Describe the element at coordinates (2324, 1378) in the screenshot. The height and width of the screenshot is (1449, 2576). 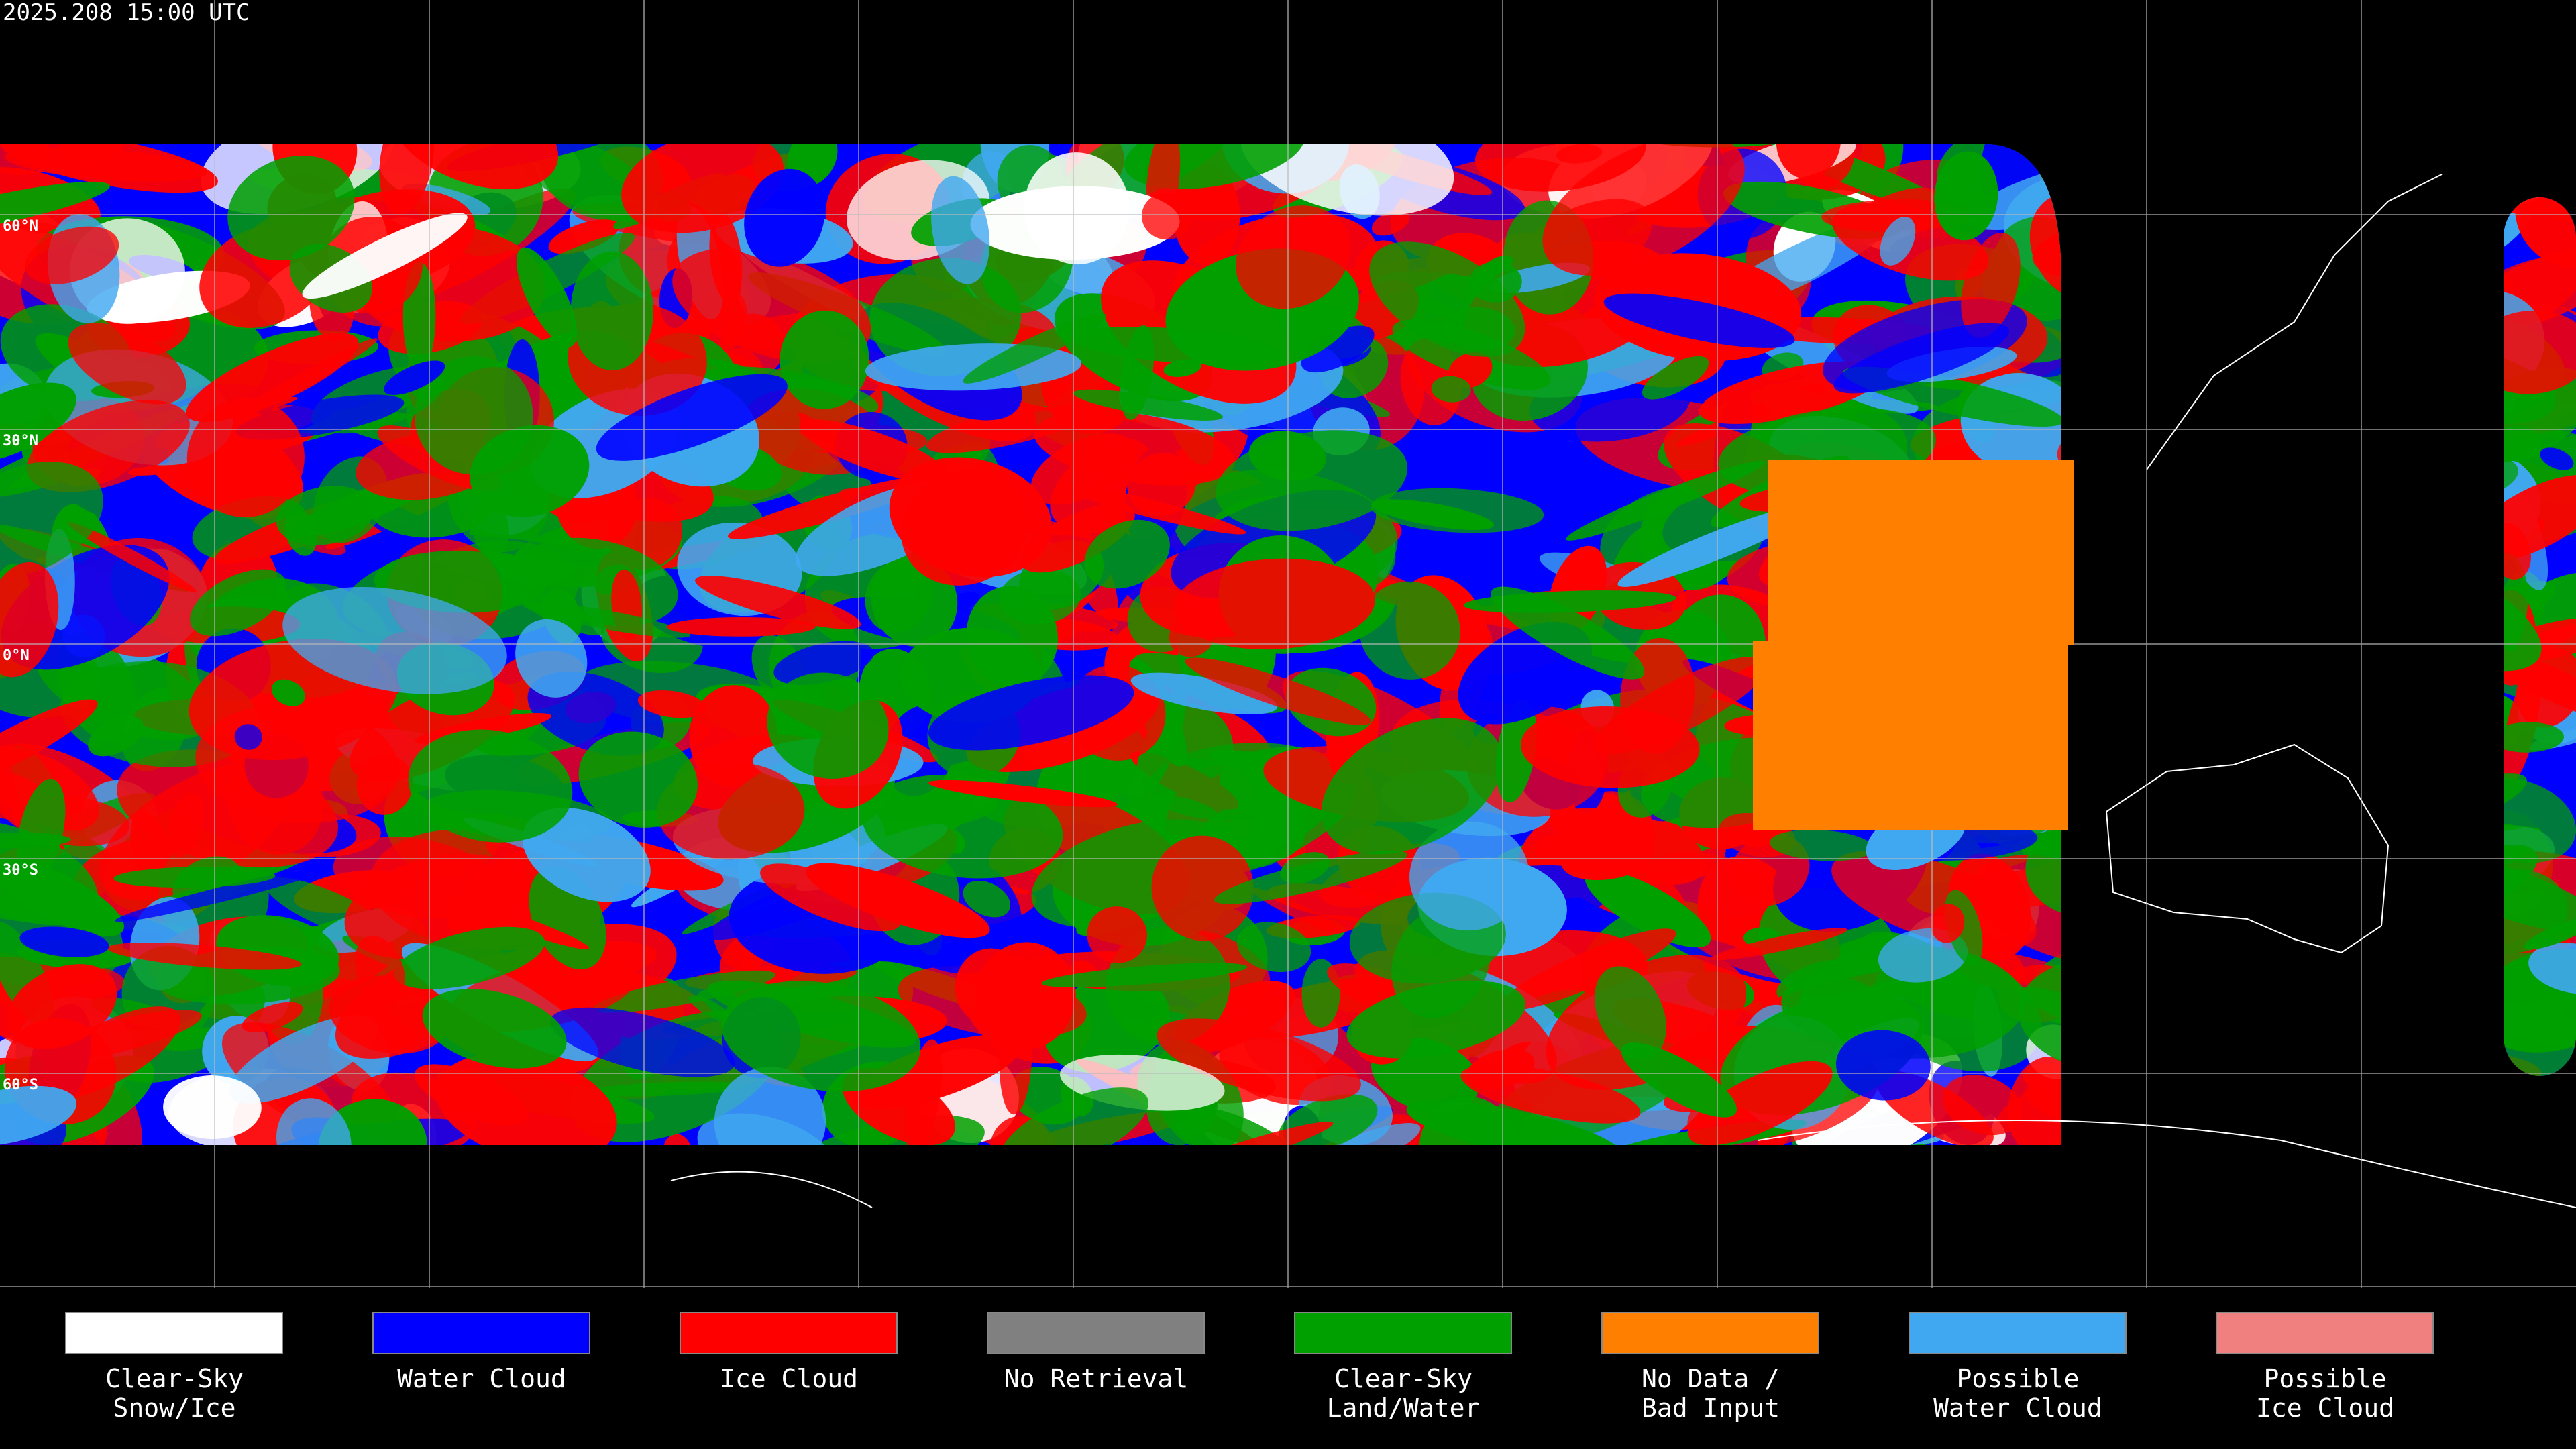
I see `legend-label: Possible` at that location.